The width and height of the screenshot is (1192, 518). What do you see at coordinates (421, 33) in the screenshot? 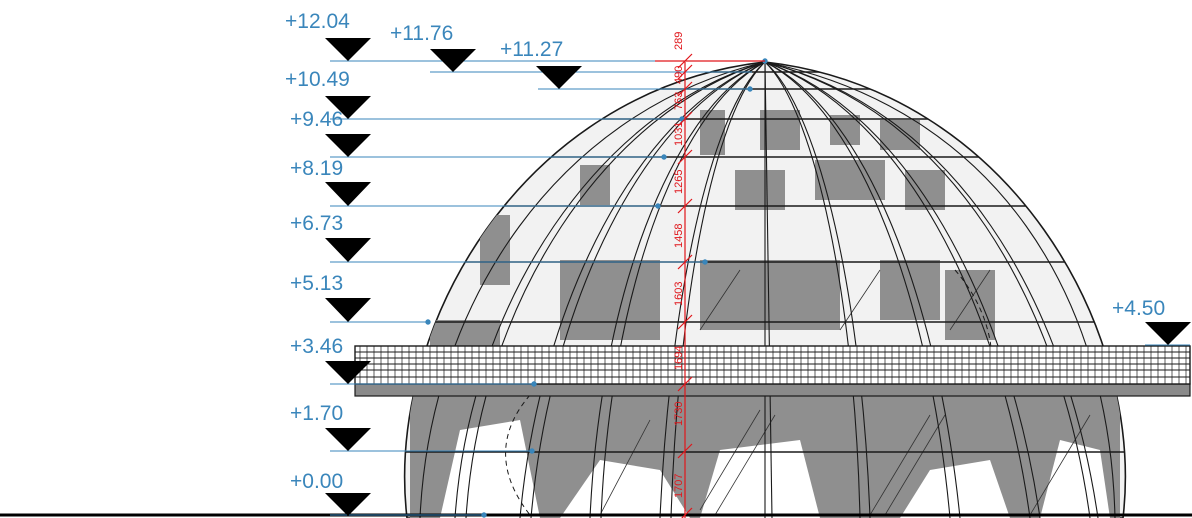
I see `level-label-9: +11.76` at bounding box center [421, 33].